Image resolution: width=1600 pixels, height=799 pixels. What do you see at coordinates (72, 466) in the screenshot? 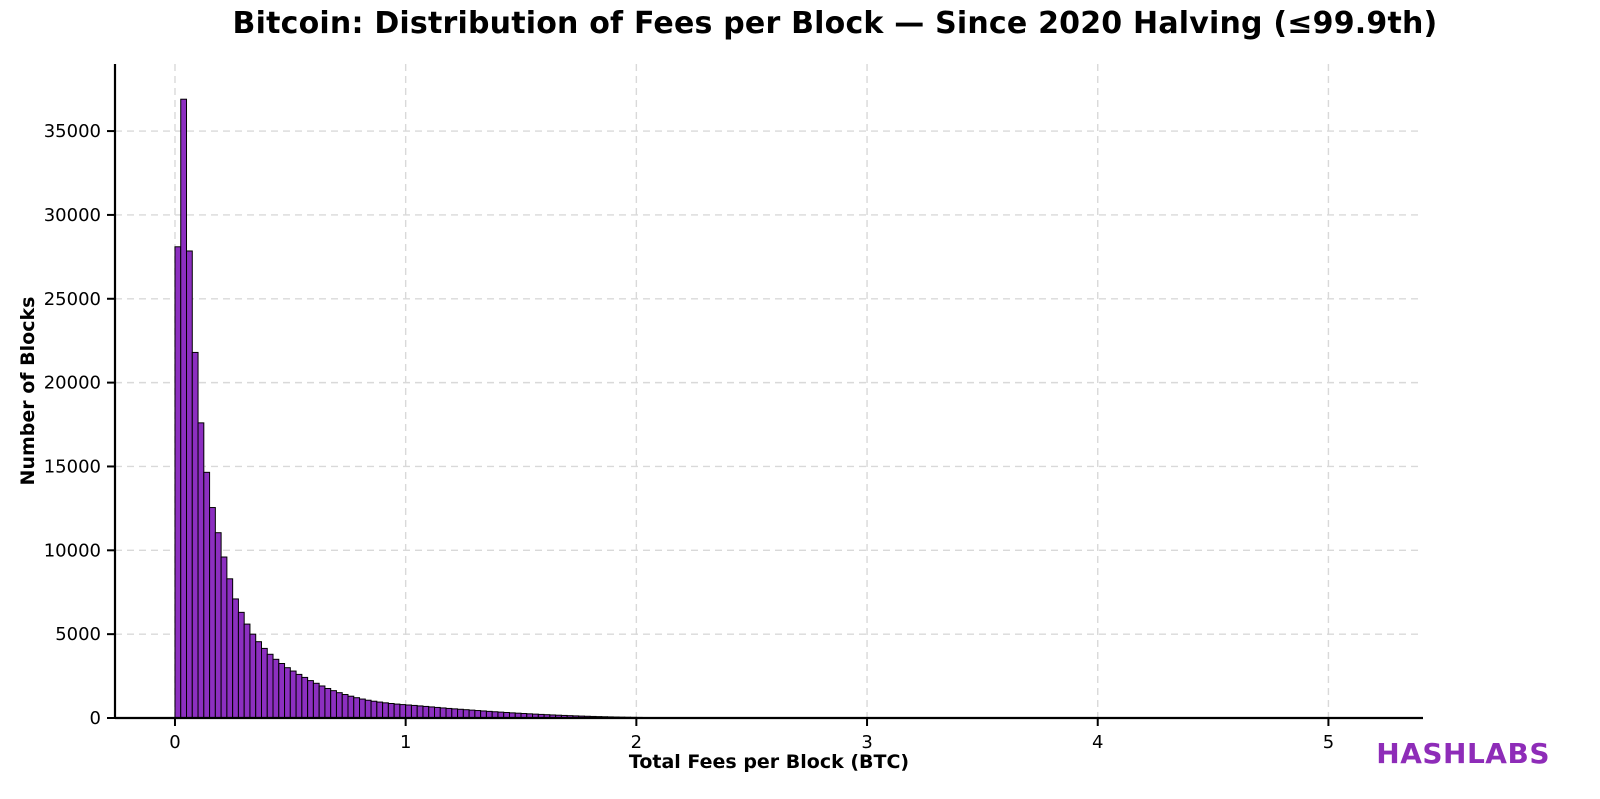
I see `y-tick-label: 15000` at bounding box center [72, 466].